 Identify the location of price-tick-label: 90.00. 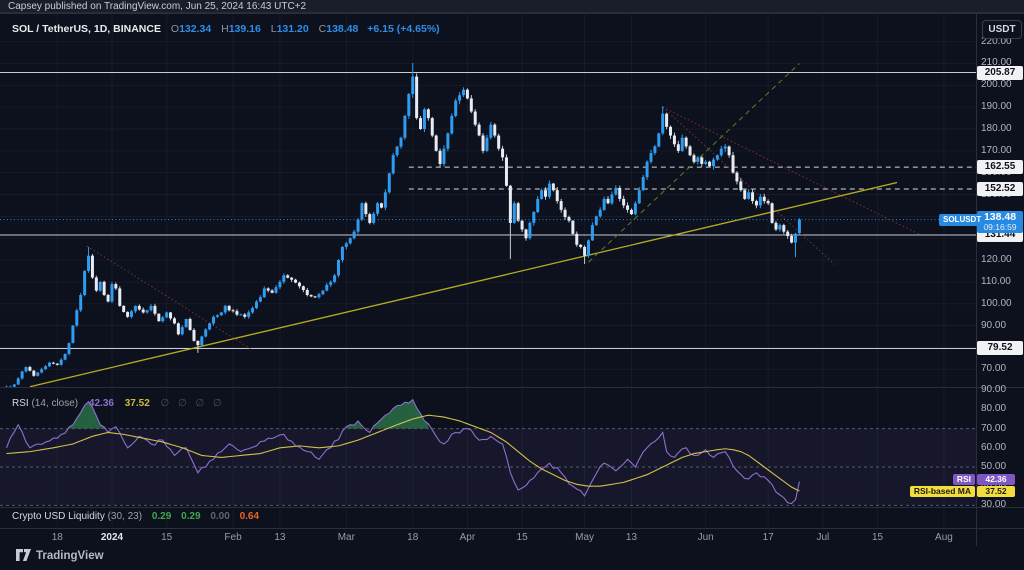
(994, 325).